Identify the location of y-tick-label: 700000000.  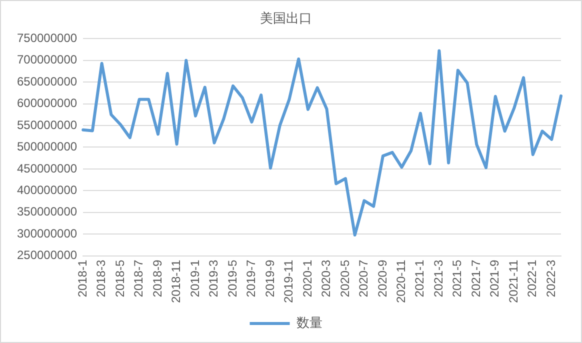
(47, 59).